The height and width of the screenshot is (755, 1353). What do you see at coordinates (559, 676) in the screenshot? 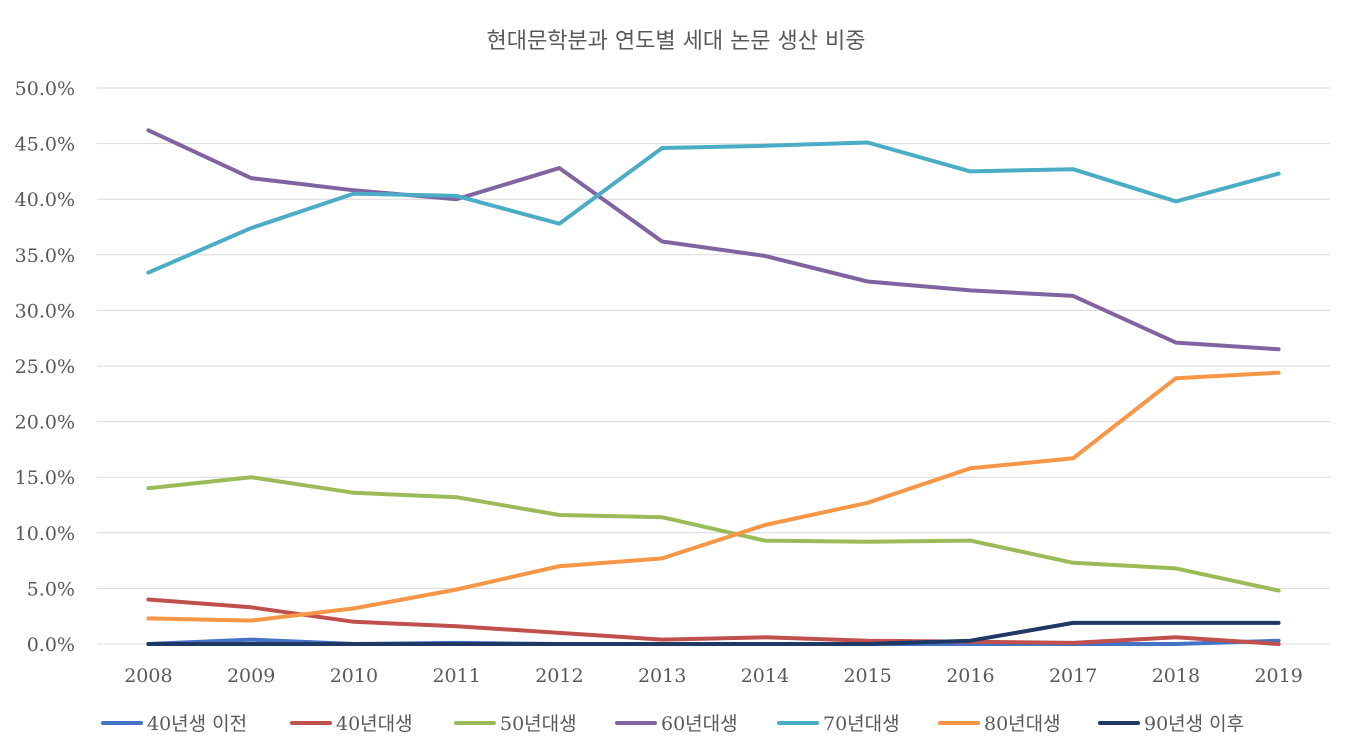
I see `x-tick-label: 2012` at bounding box center [559, 676].